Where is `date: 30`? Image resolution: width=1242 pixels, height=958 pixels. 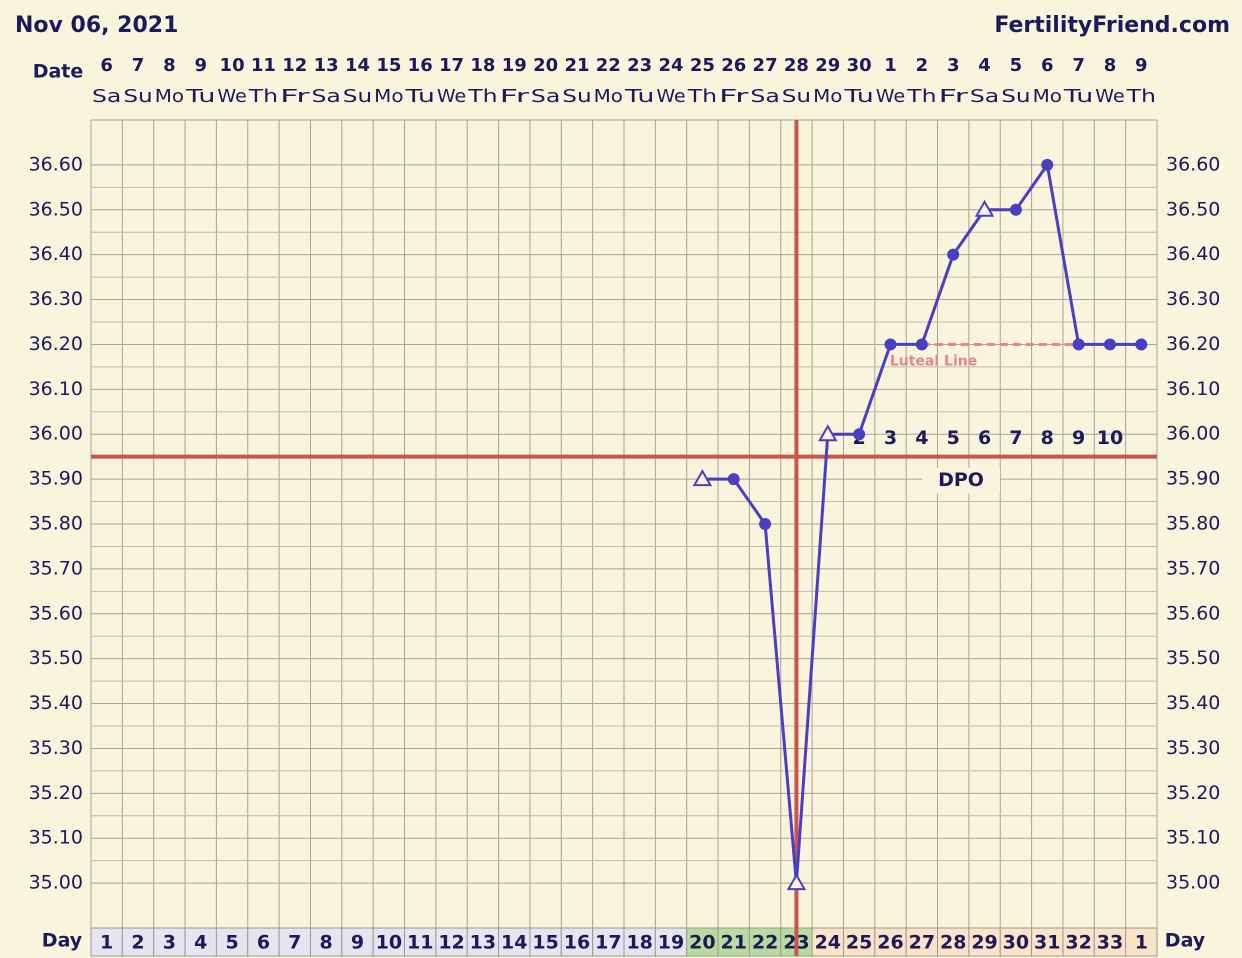 date: 30 is located at coordinates (859, 65).